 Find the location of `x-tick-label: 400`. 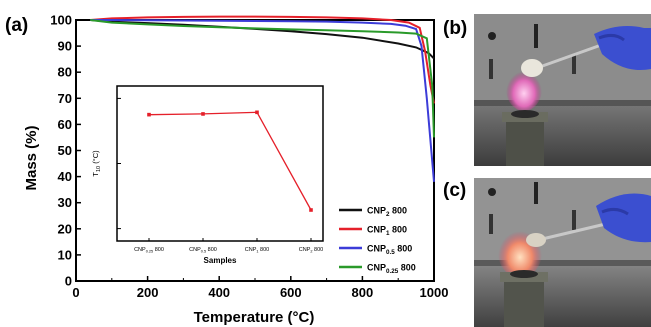

x-tick-label: 400 is located at coordinates (219, 292).